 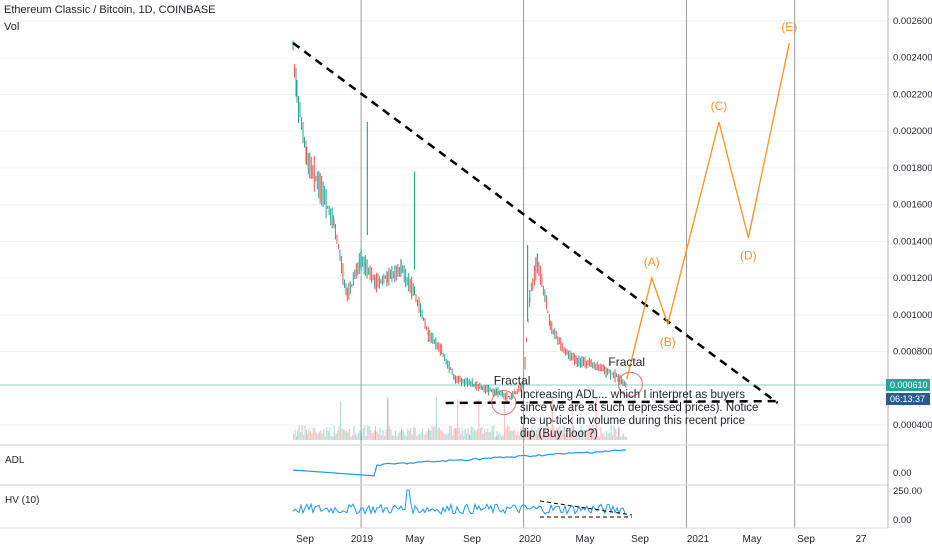 I want to click on y-tick-label: 0.000400, so click(x=912, y=425).